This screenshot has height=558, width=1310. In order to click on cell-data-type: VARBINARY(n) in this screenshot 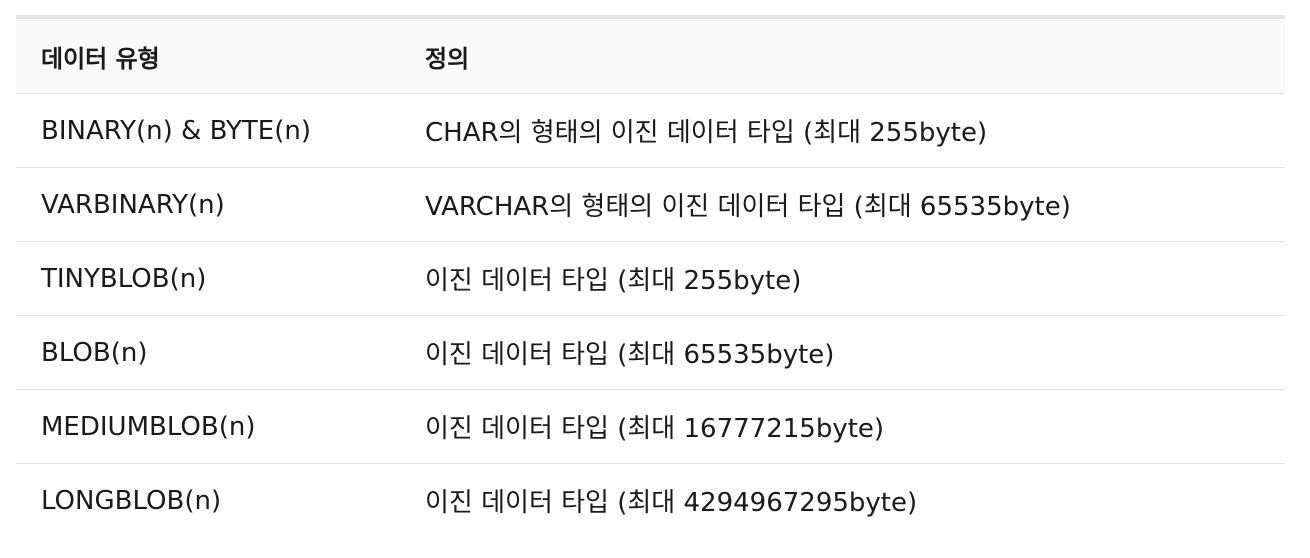, I will do `click(208, 204)`.